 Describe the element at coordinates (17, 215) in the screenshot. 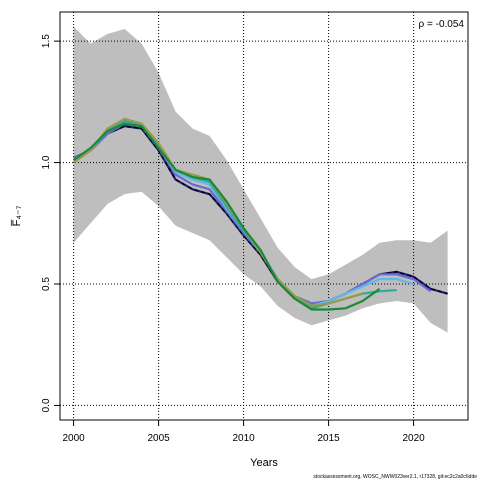

I see `y-axis-title: F̅₄₋₇` at that location.